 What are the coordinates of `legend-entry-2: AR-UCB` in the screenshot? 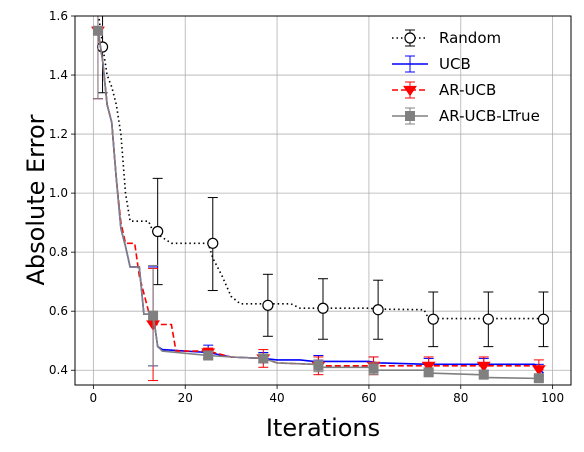 It's located at (444, 90).